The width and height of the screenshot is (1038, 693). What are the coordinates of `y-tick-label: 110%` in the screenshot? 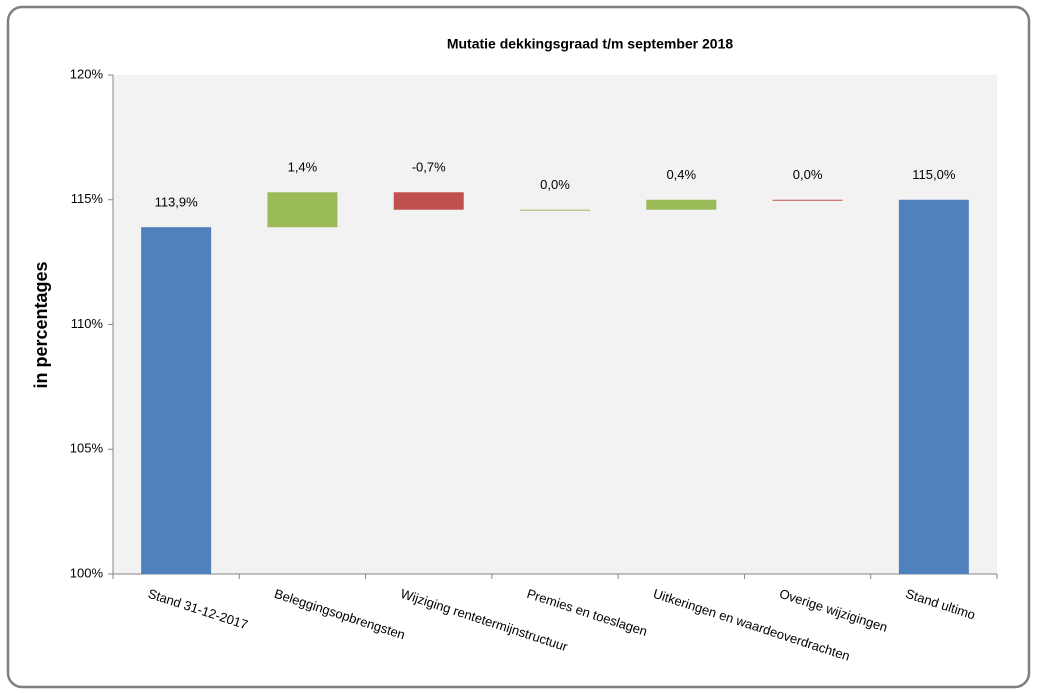 It's located at (87, 323).